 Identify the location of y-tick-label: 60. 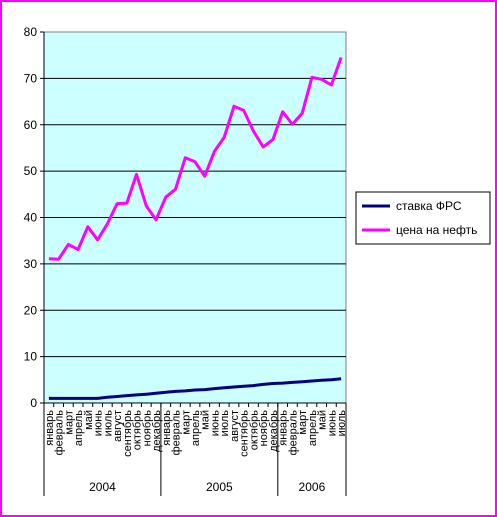
(31, 125).